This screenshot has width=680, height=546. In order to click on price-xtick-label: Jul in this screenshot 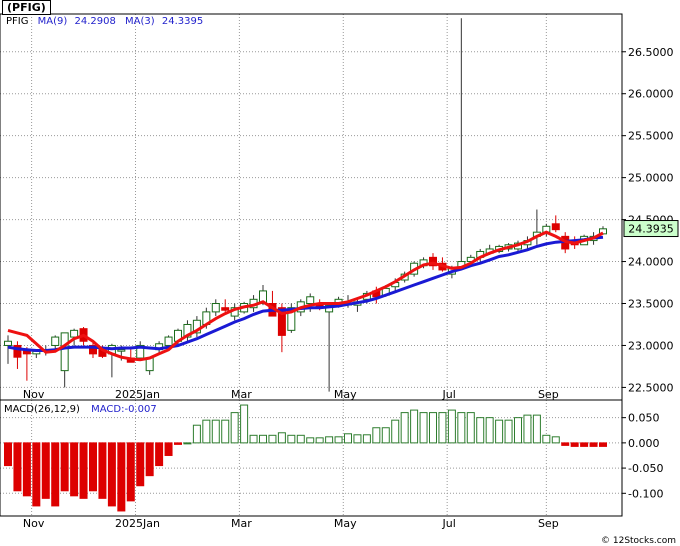, I will do `click(449, 394)`.